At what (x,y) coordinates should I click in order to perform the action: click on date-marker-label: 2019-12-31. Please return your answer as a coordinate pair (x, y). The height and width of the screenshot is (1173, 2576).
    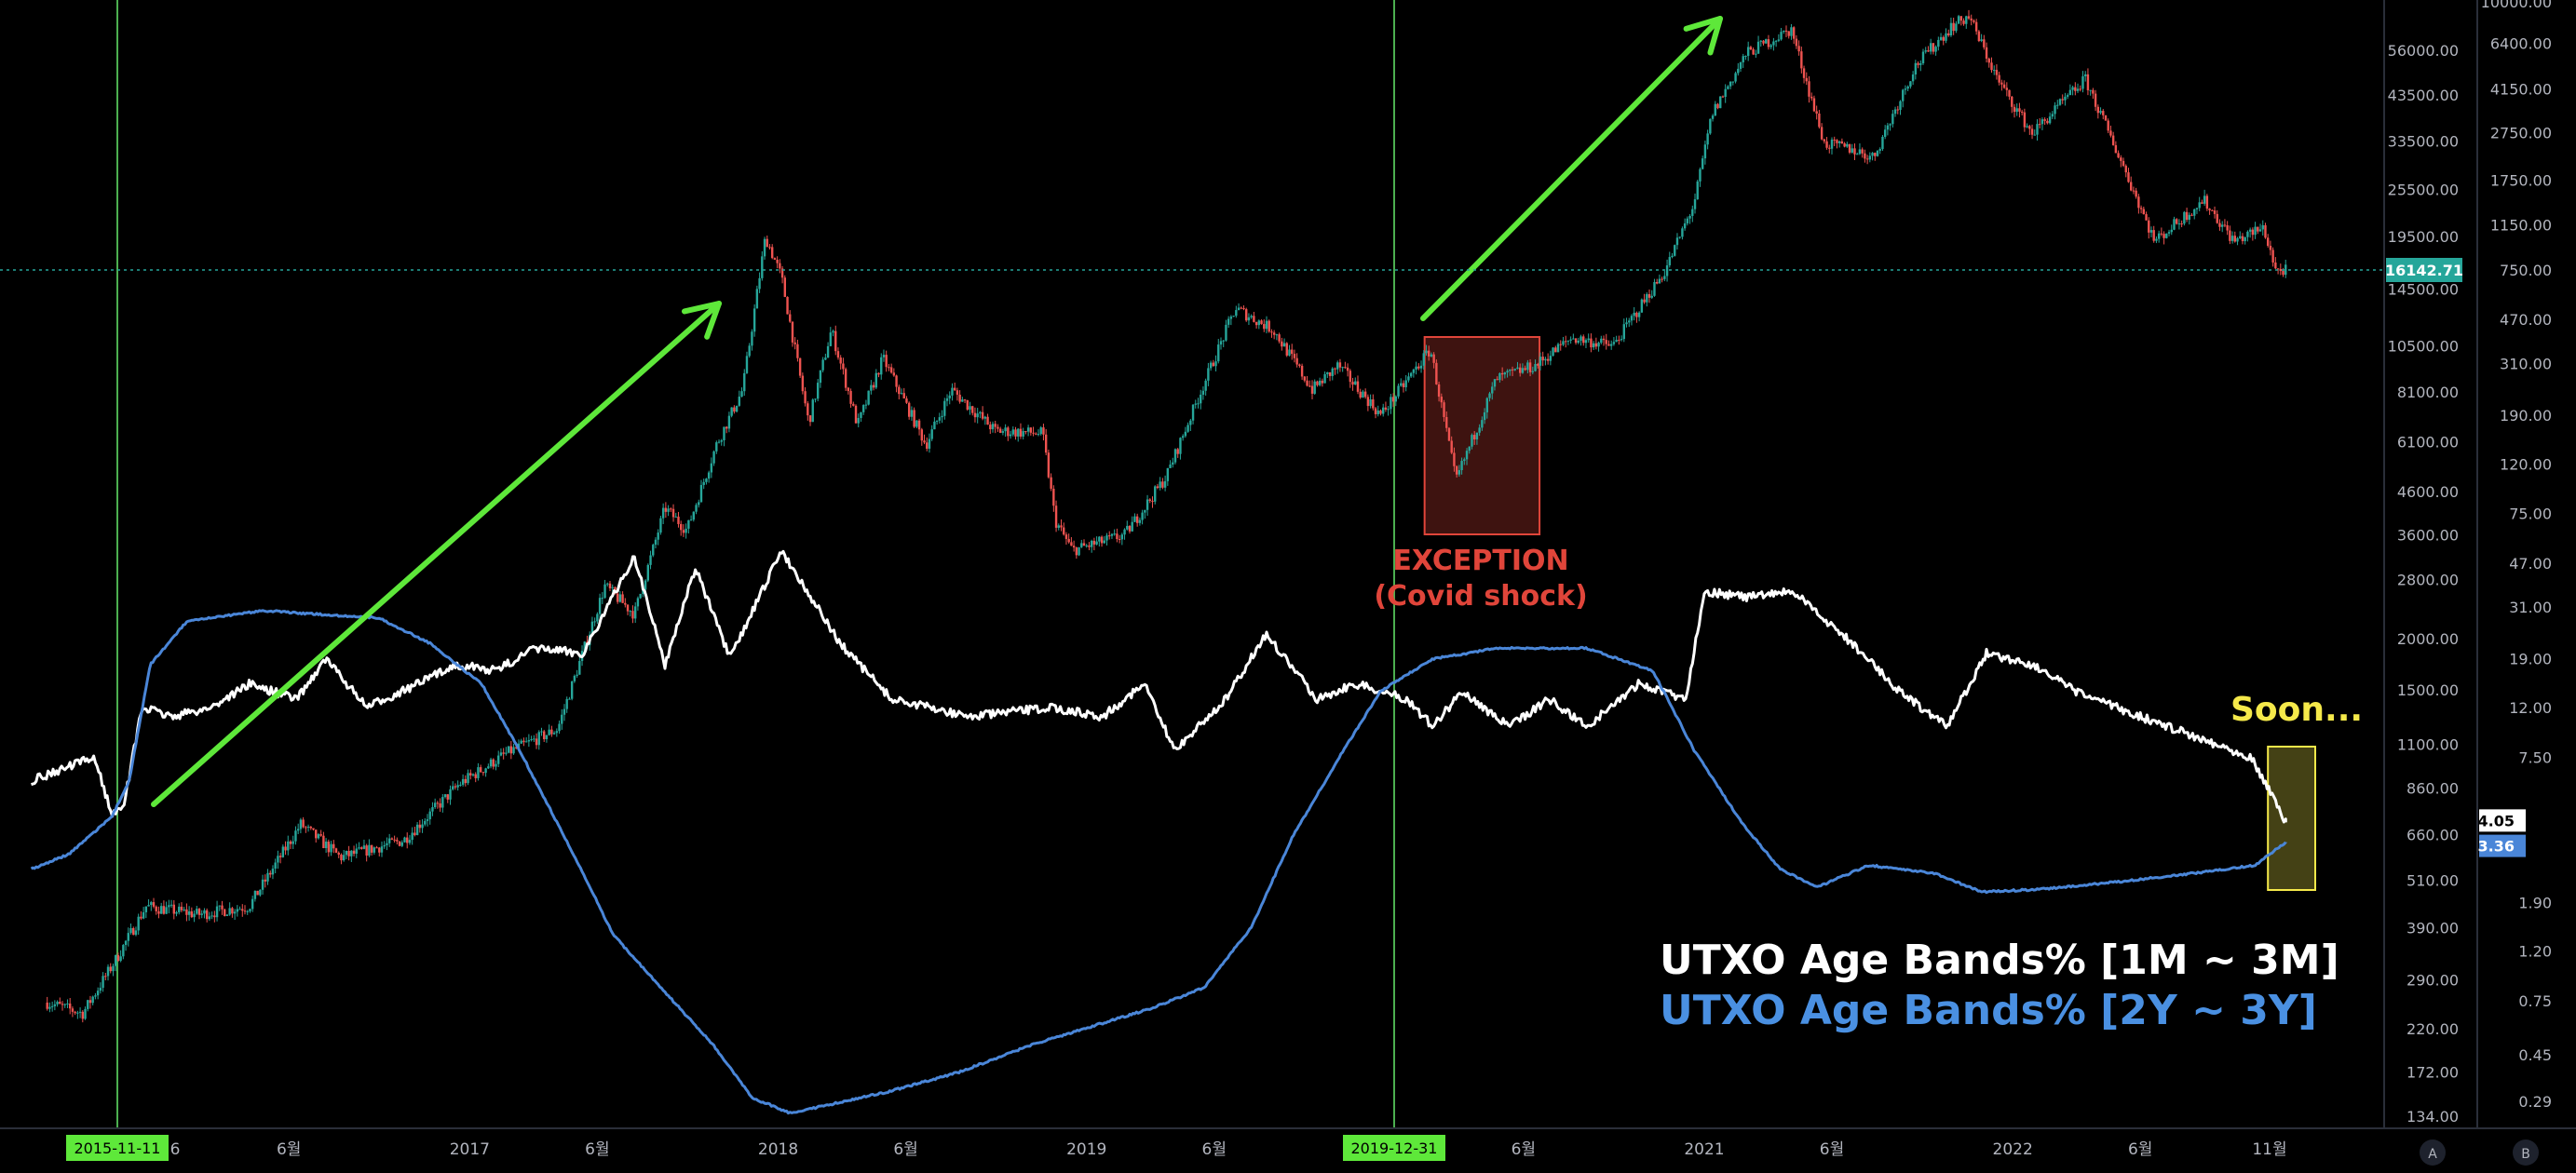
    Looking at the image, I should click on (1394, 1148).